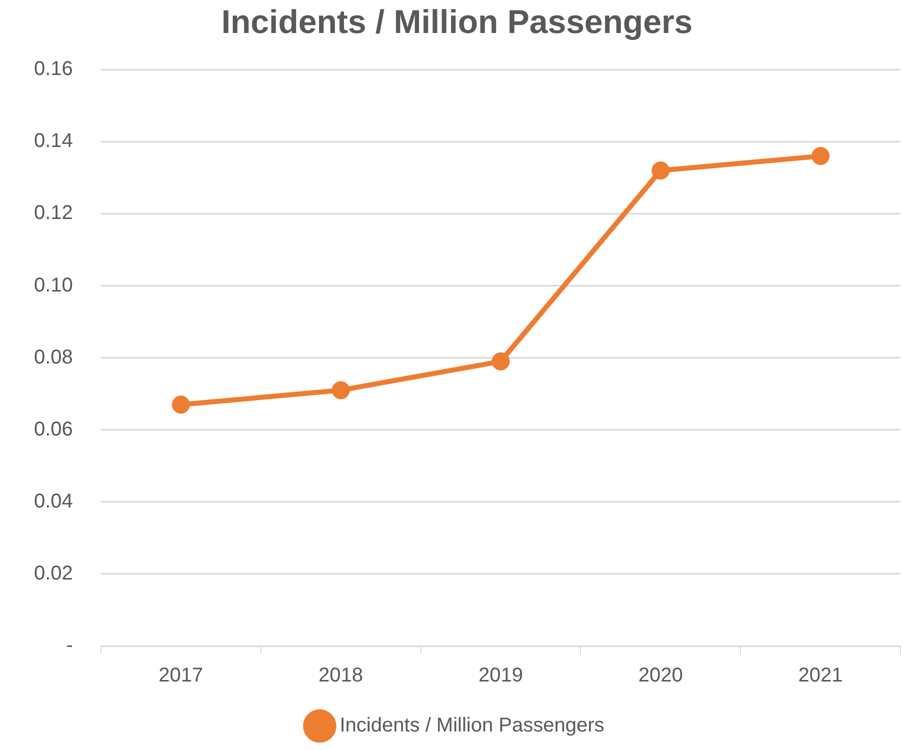 This screenshot has height=750, width=912. I want to click on y-tick-label: 0.12, so click(53, 213).